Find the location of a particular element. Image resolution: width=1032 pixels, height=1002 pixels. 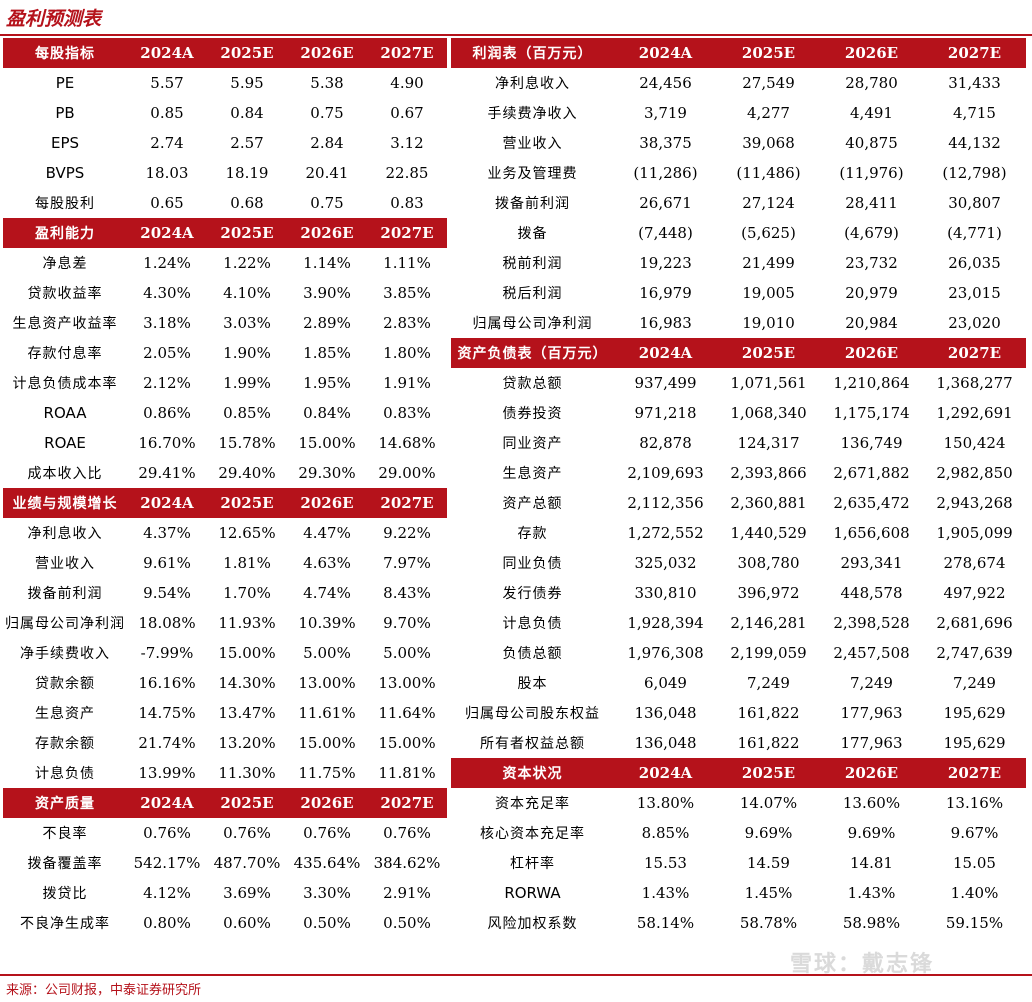

cell-value: 13.00% is located at coordinates (327, 683).